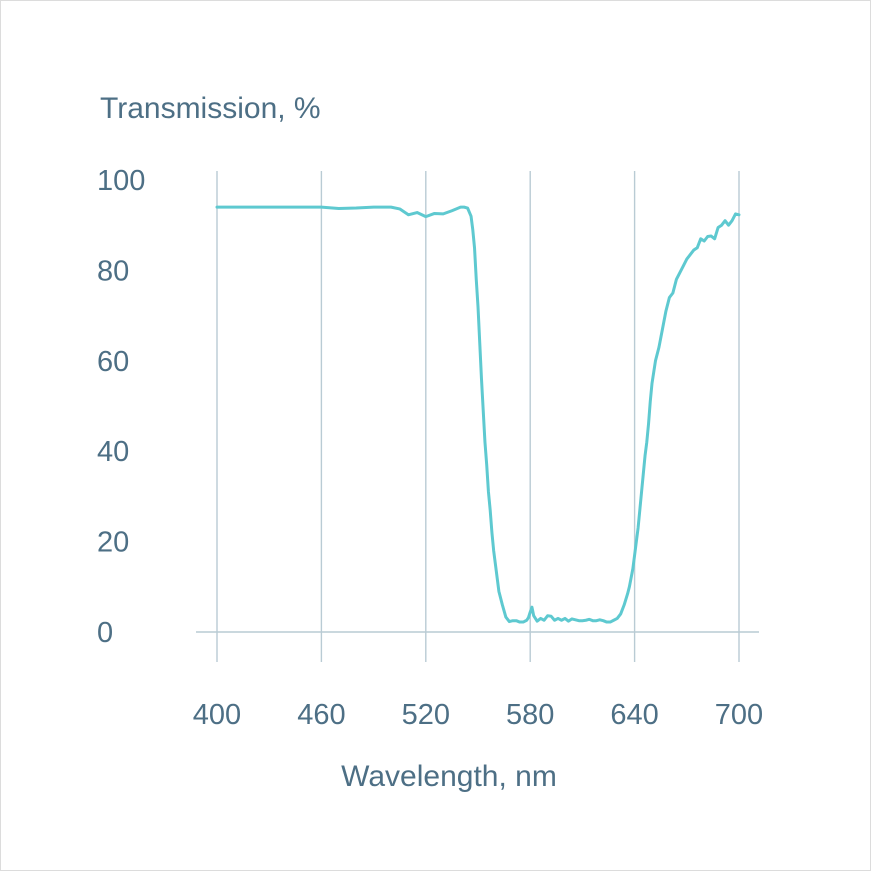 The width and height of the screenshot is (871, 871). What do you see at coordinates (426, 715) in the screenshot?
I see `x-tick-label-520: 520` at bounding box center [426, 715].